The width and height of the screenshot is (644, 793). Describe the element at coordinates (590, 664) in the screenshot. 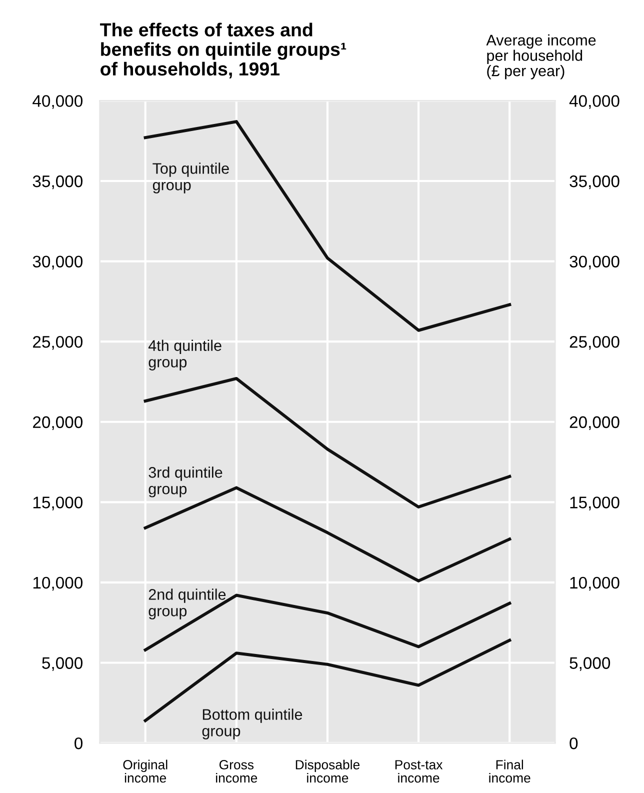

I see `y2-tick-label: 5,000` at that location.